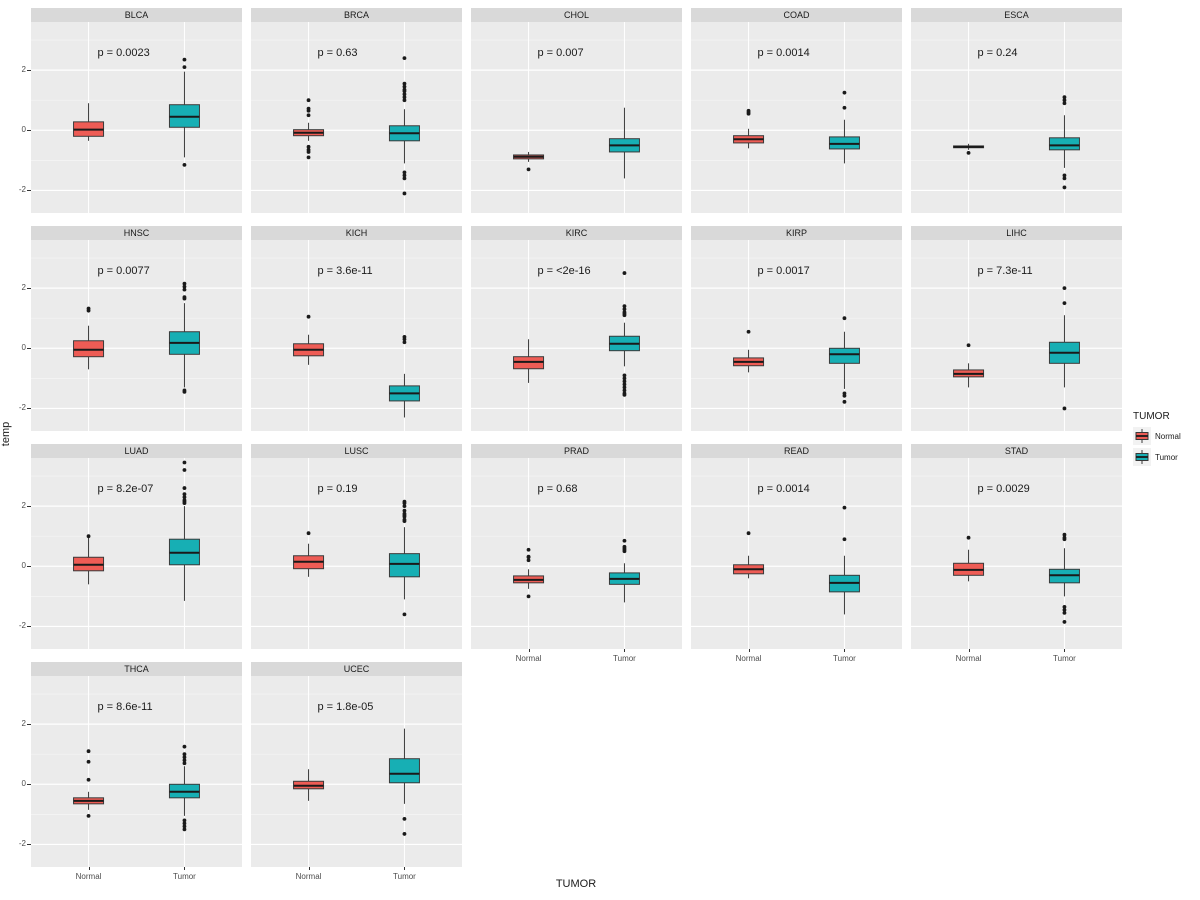 This screenshot has height=900, width=1200. What do you see at coordinates (124, 707) in the screenshot?
I see `p-value-label: p = 8.6e-11` at bounding box center [124, 707].